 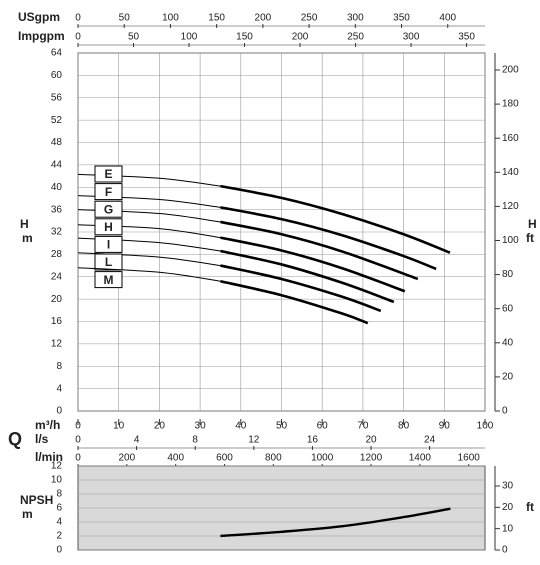 What do you see at coordinates (371, 458) in the screenshot?
I see `x-tick-label: 1200` at bounding box center [371, 458].